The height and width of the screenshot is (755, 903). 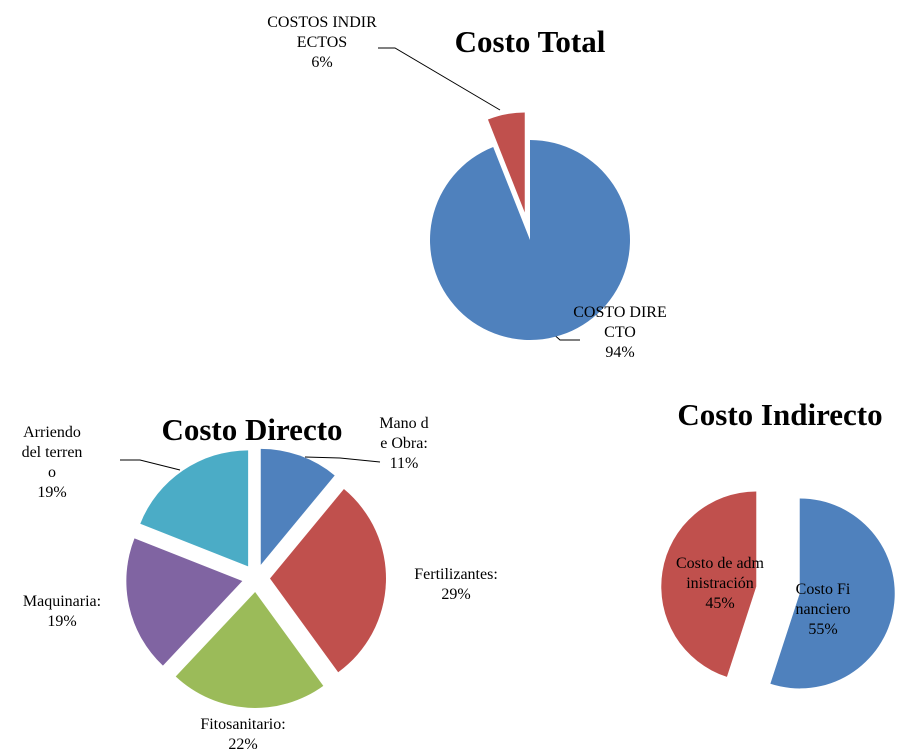 I want to click on slice-value: 94%, so click(x=620, y=352).